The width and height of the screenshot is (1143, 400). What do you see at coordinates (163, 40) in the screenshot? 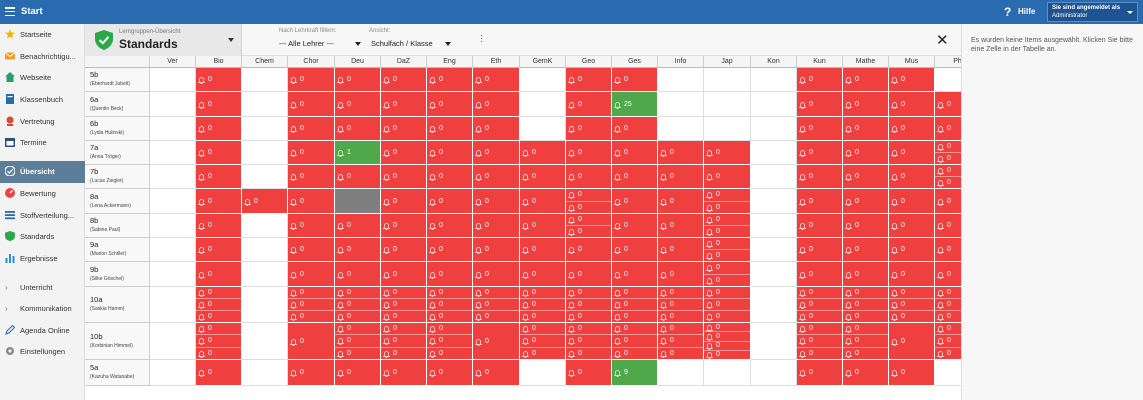
I see `view-selector: Lerngruppen-Übersicht Standards` at bounding box center [163, 40].